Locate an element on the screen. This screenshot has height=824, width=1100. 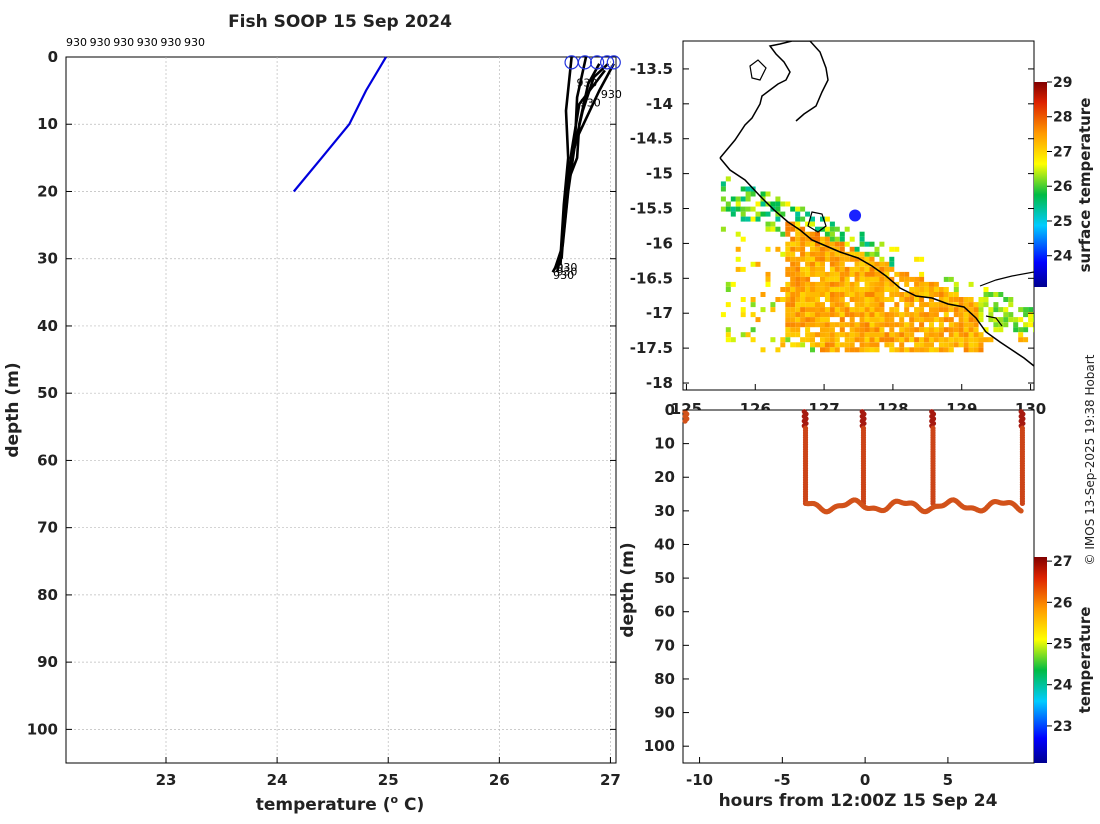
map-colorbar-tick-label: 28 is located at coordinates (1062, 118).